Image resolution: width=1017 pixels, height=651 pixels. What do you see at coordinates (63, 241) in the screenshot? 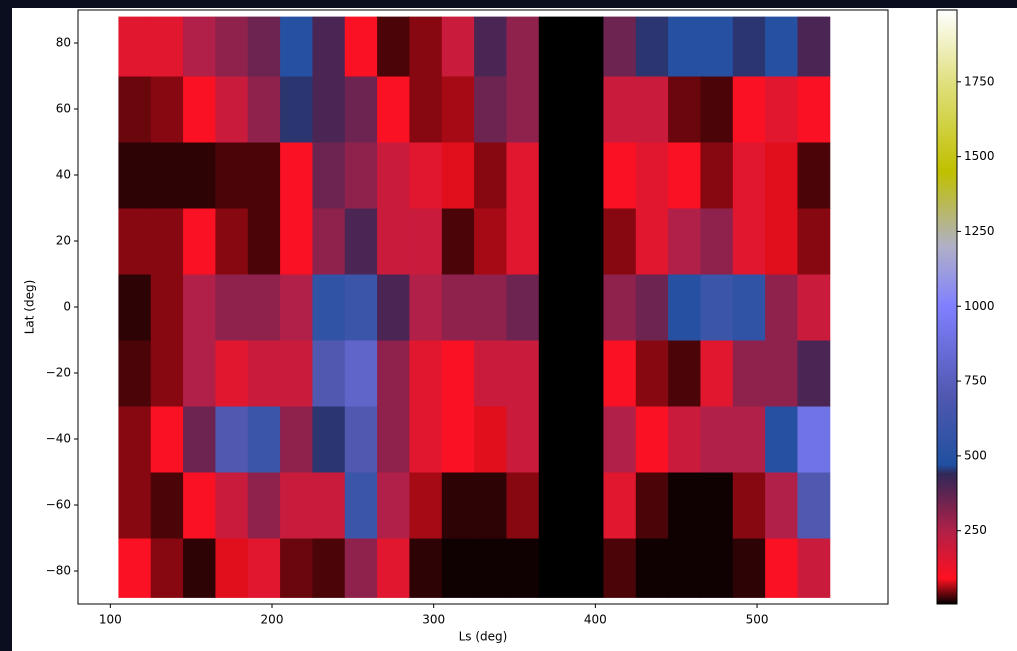
I see `y-tick-label: 20` at bounding box center [63, 241].